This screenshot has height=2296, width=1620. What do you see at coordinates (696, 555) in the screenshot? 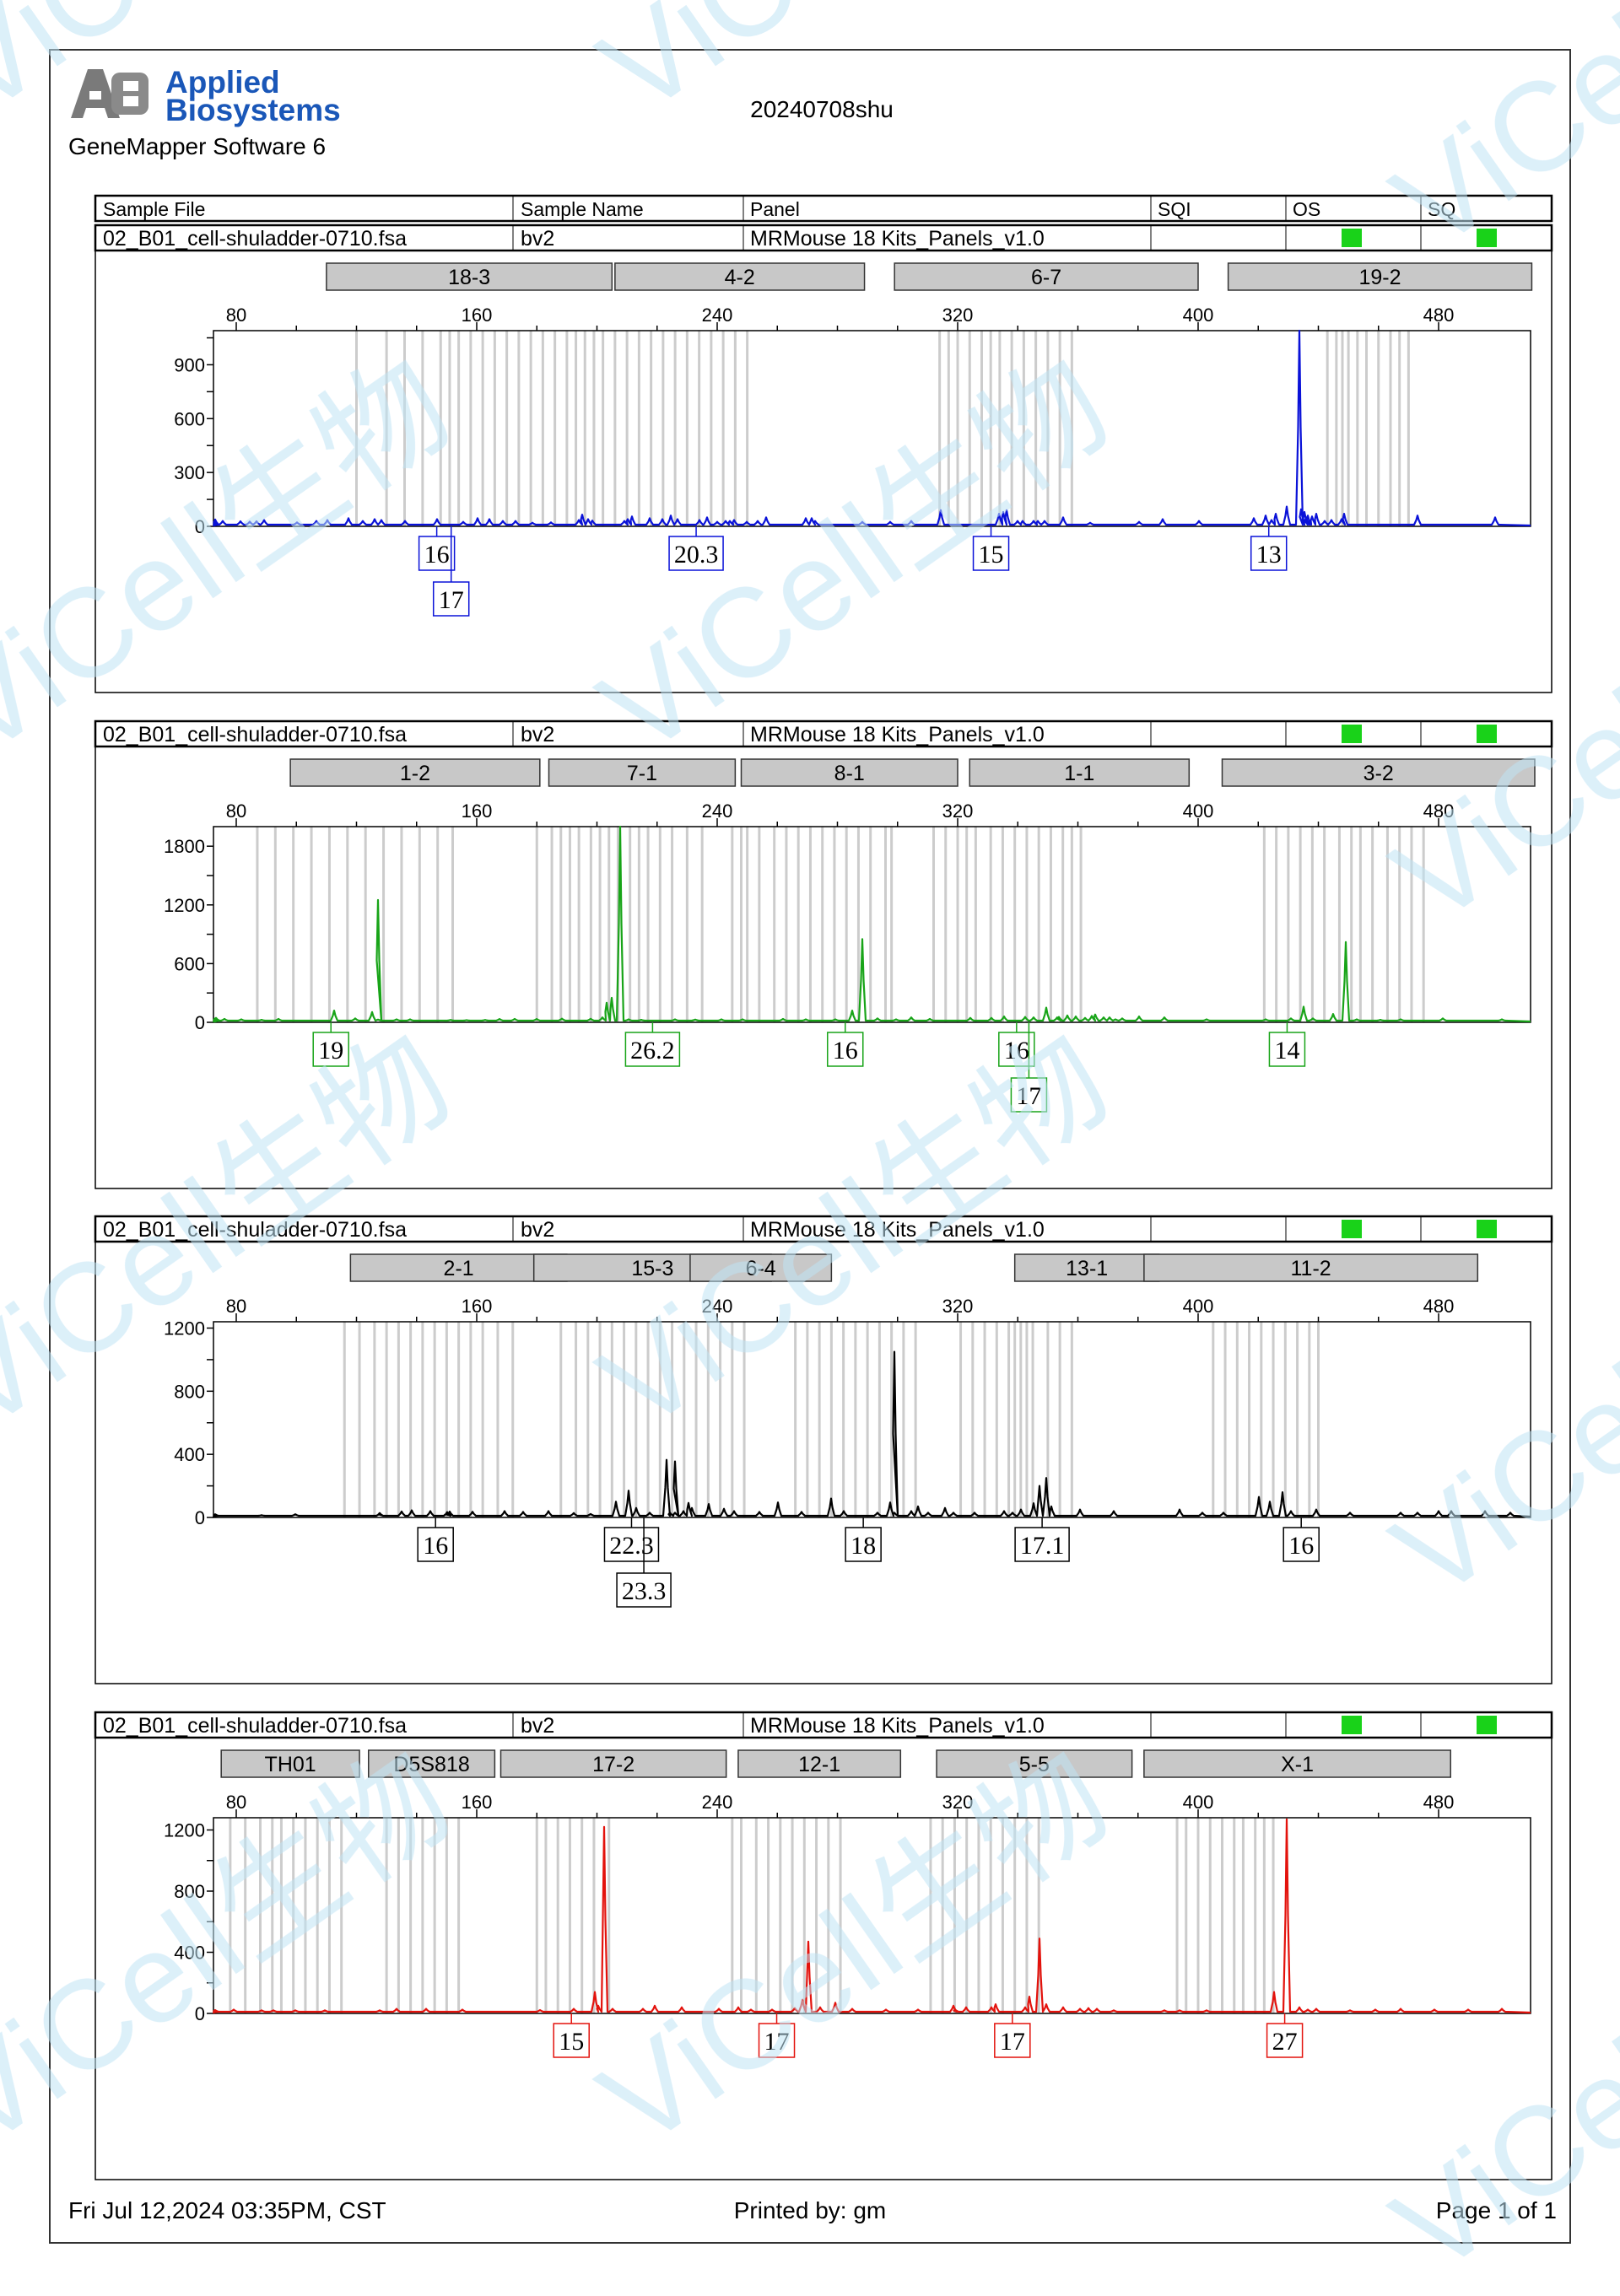
I see `allele-label: 20.3` at bounding box center [696, 555].